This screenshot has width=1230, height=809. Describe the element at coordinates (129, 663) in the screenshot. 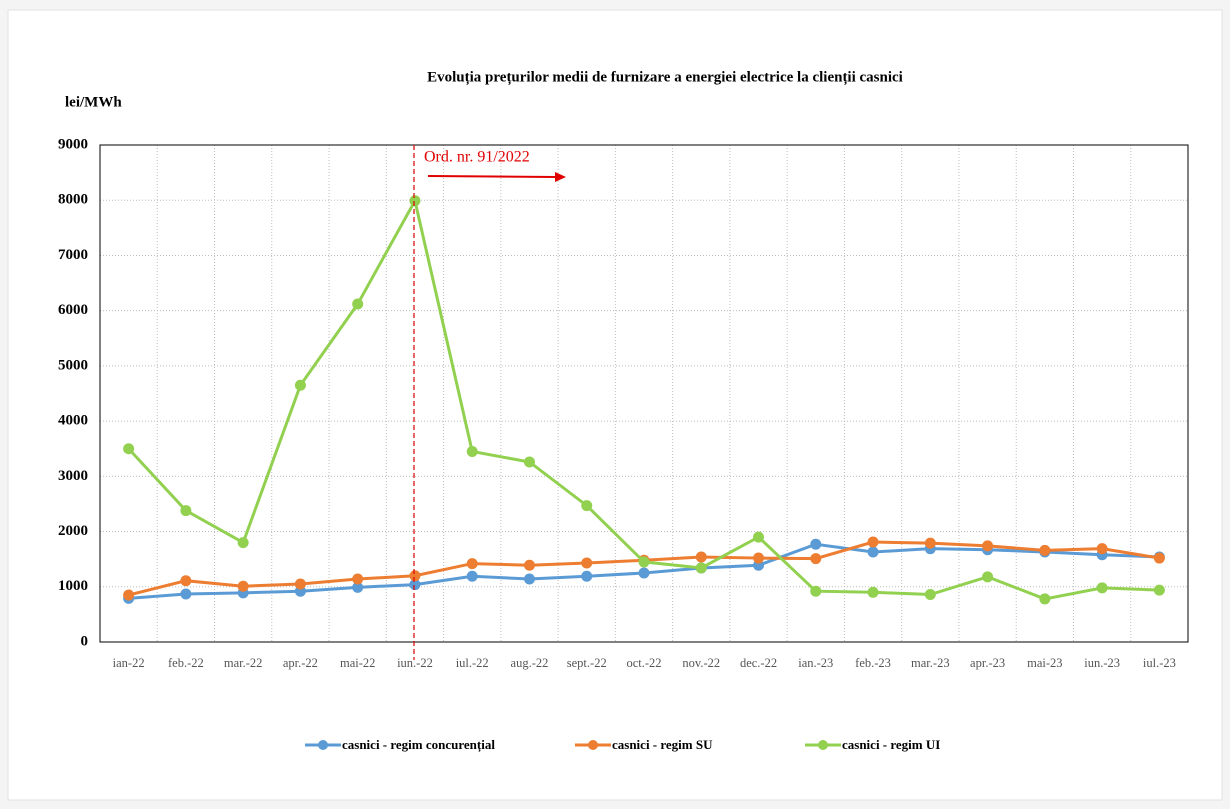

I see `x-tick-label: ian-22` at that location.